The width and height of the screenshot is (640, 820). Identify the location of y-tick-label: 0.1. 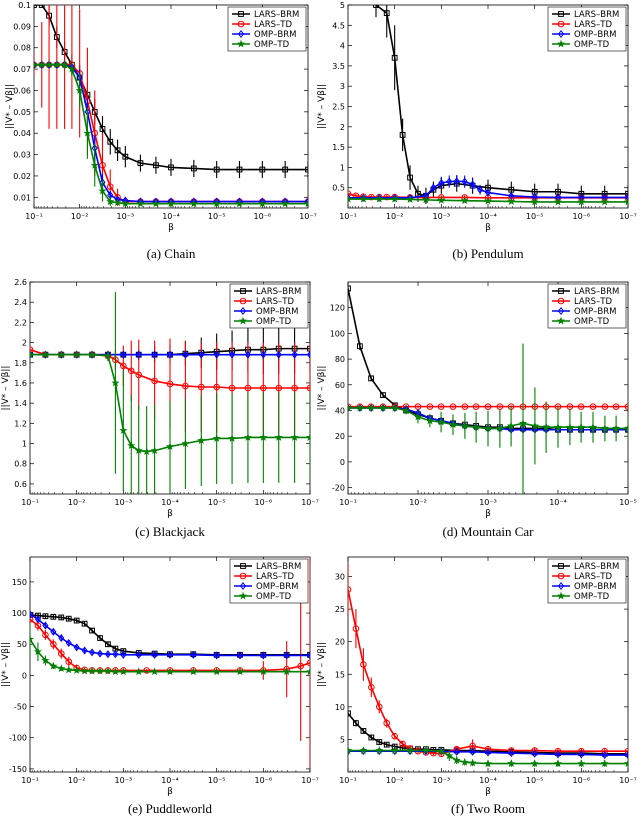
(24, 5).